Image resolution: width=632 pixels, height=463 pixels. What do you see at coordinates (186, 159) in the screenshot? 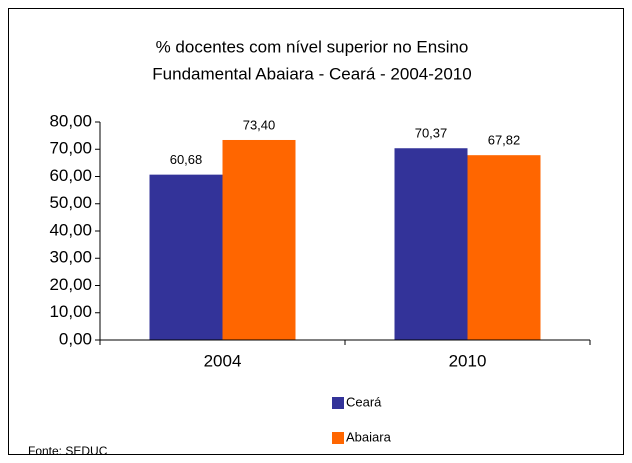
I see `data-label: 60,68` at bounding box center [186, 159].